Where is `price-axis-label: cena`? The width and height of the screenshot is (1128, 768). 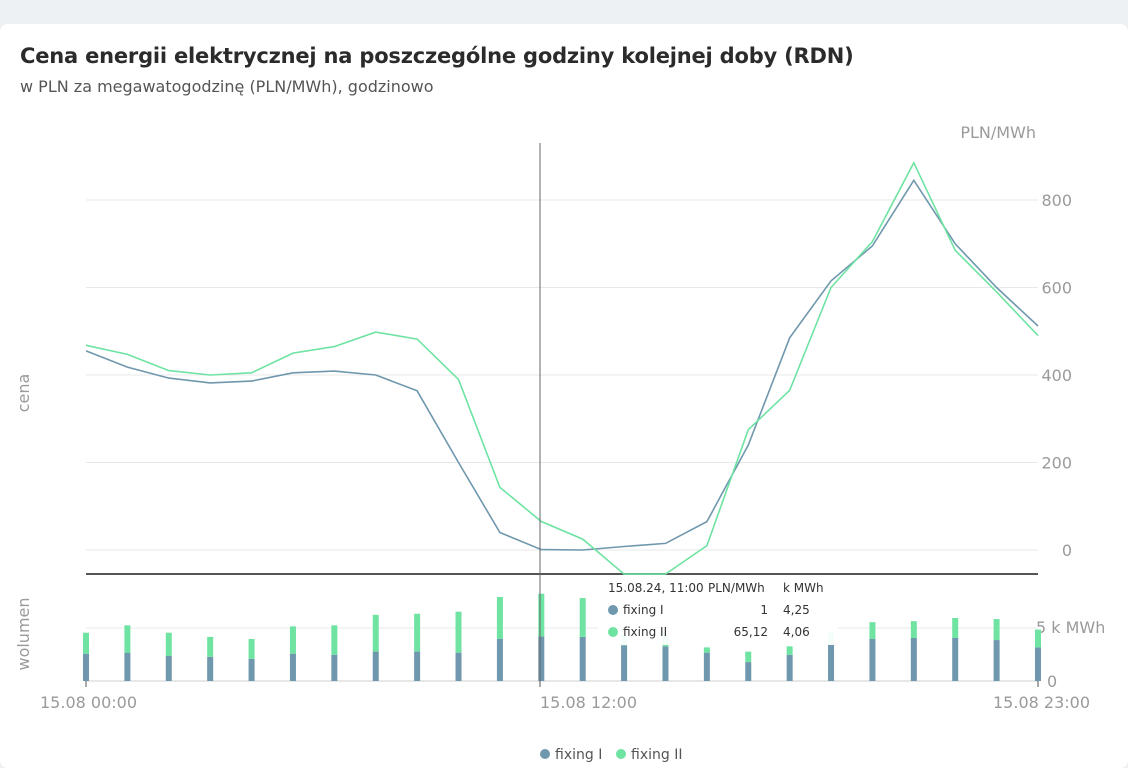 price-axis-label: cena is located at coordinates (23, 393).